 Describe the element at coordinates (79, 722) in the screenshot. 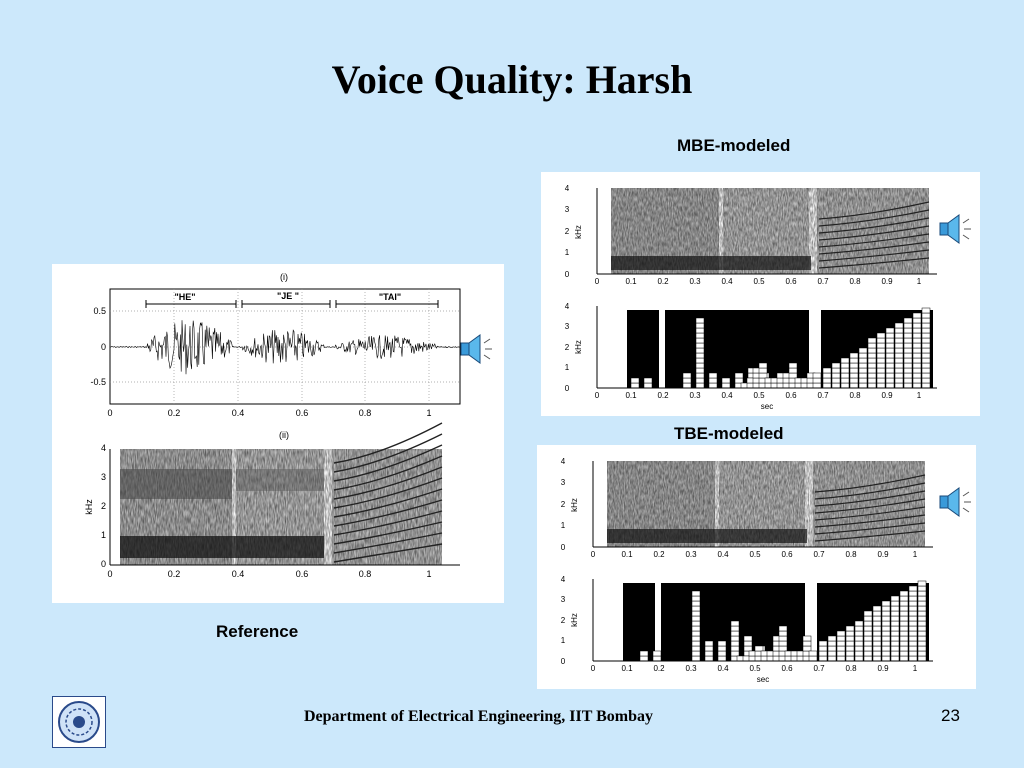

I see `iit-bombay-logo` at that location.